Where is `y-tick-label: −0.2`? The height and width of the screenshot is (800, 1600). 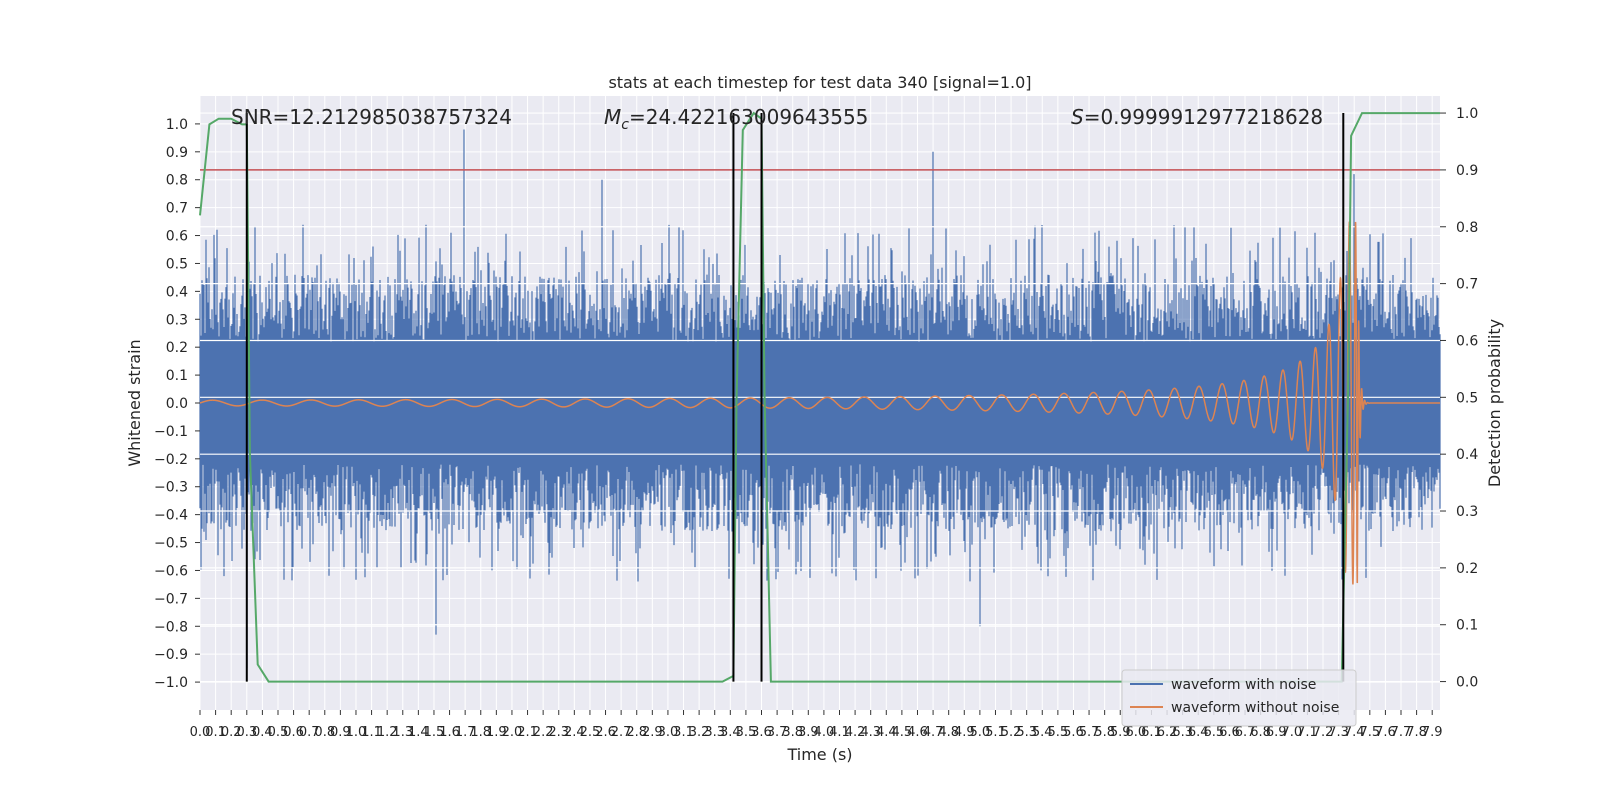 y-tick-label: −0.2 is located at coordinates (171, 460).